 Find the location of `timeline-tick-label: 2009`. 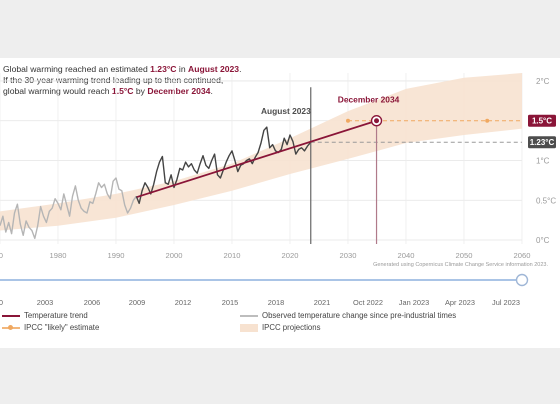

timeline-tick-label: 2009 is located at coordinates (137, 302).